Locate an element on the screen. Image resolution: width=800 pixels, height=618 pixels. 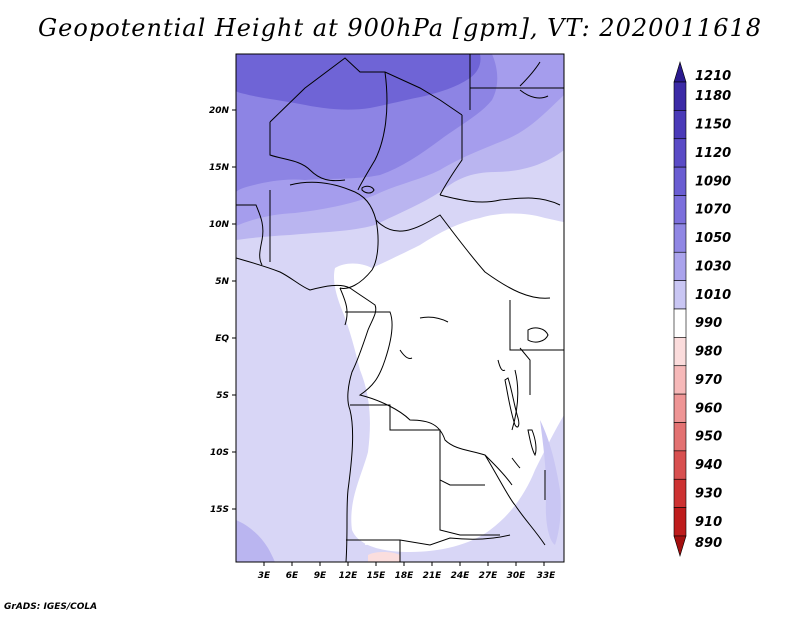
border-drc is located at coordinates (438, 422).